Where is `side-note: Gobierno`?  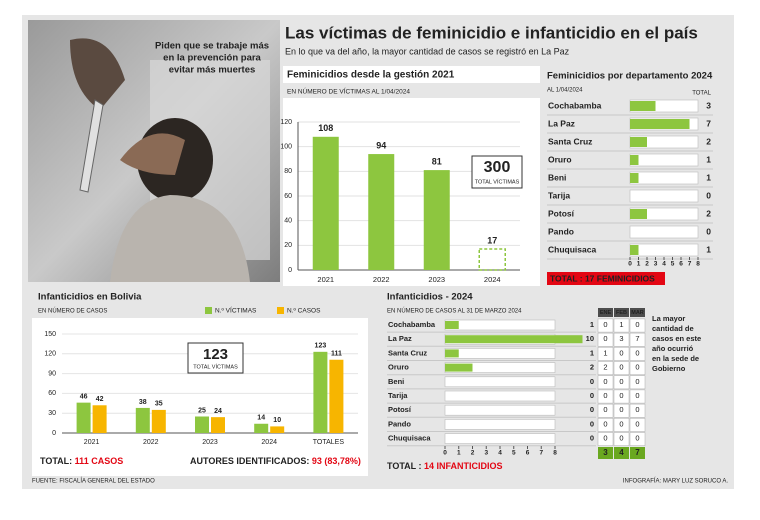
side-note: Gobierno is located at coordinates (669, 368).